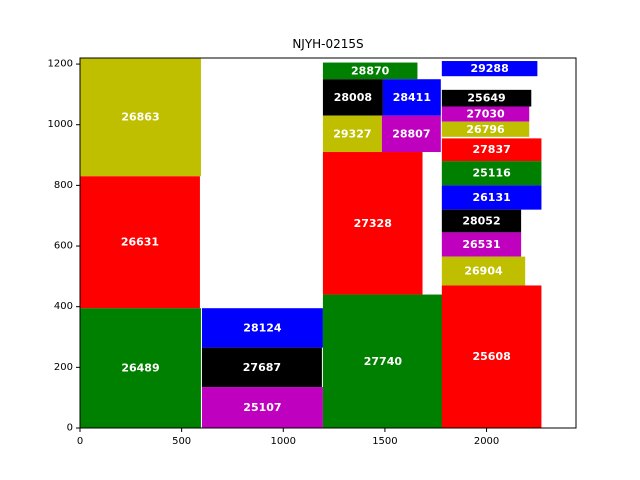  I want to click on y-tick-label: 1200, so click(60, 64).